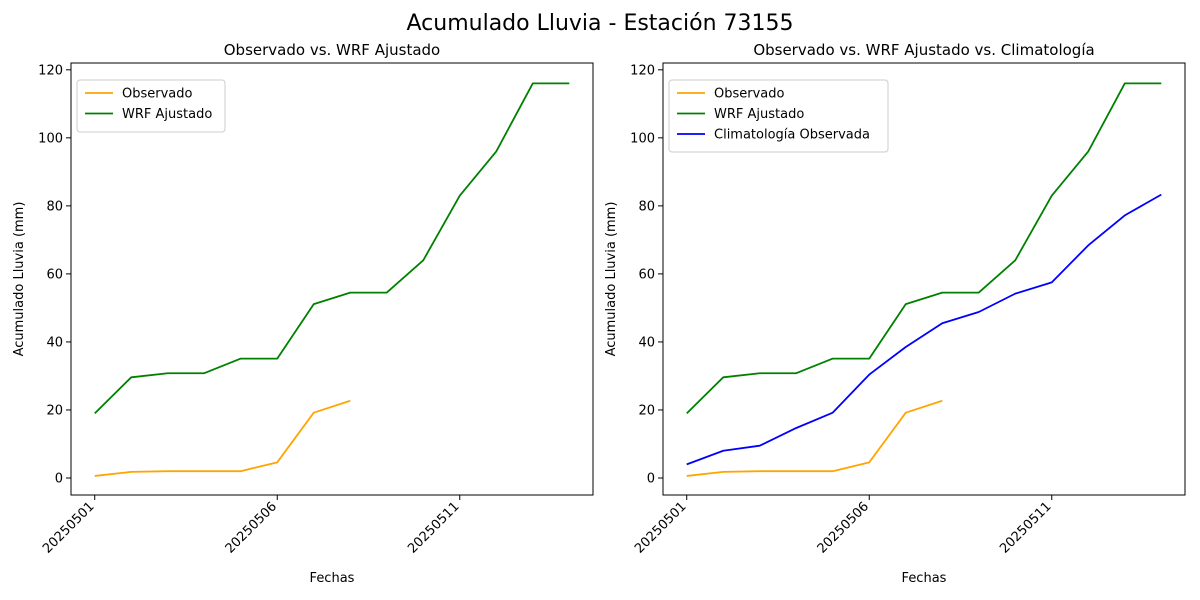 The height and width of the screenshot is (600, 1200). What do you see at coordinates (792, 135) in the screenshot?
I see `legend-entry: Climatología Observada` at bounding box center [792, 135].